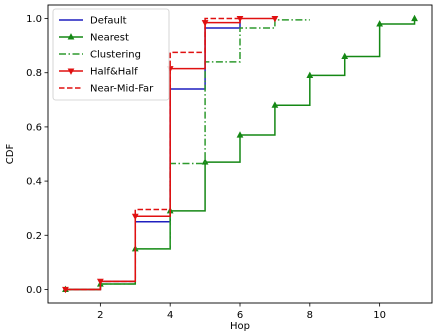 Image resolution: width=437 pixels, height=333 pixels. What do you see at coordinates (71, 36) in the screenshot?
I see `legend-marker-nearest` at bounding box center [71, 36].